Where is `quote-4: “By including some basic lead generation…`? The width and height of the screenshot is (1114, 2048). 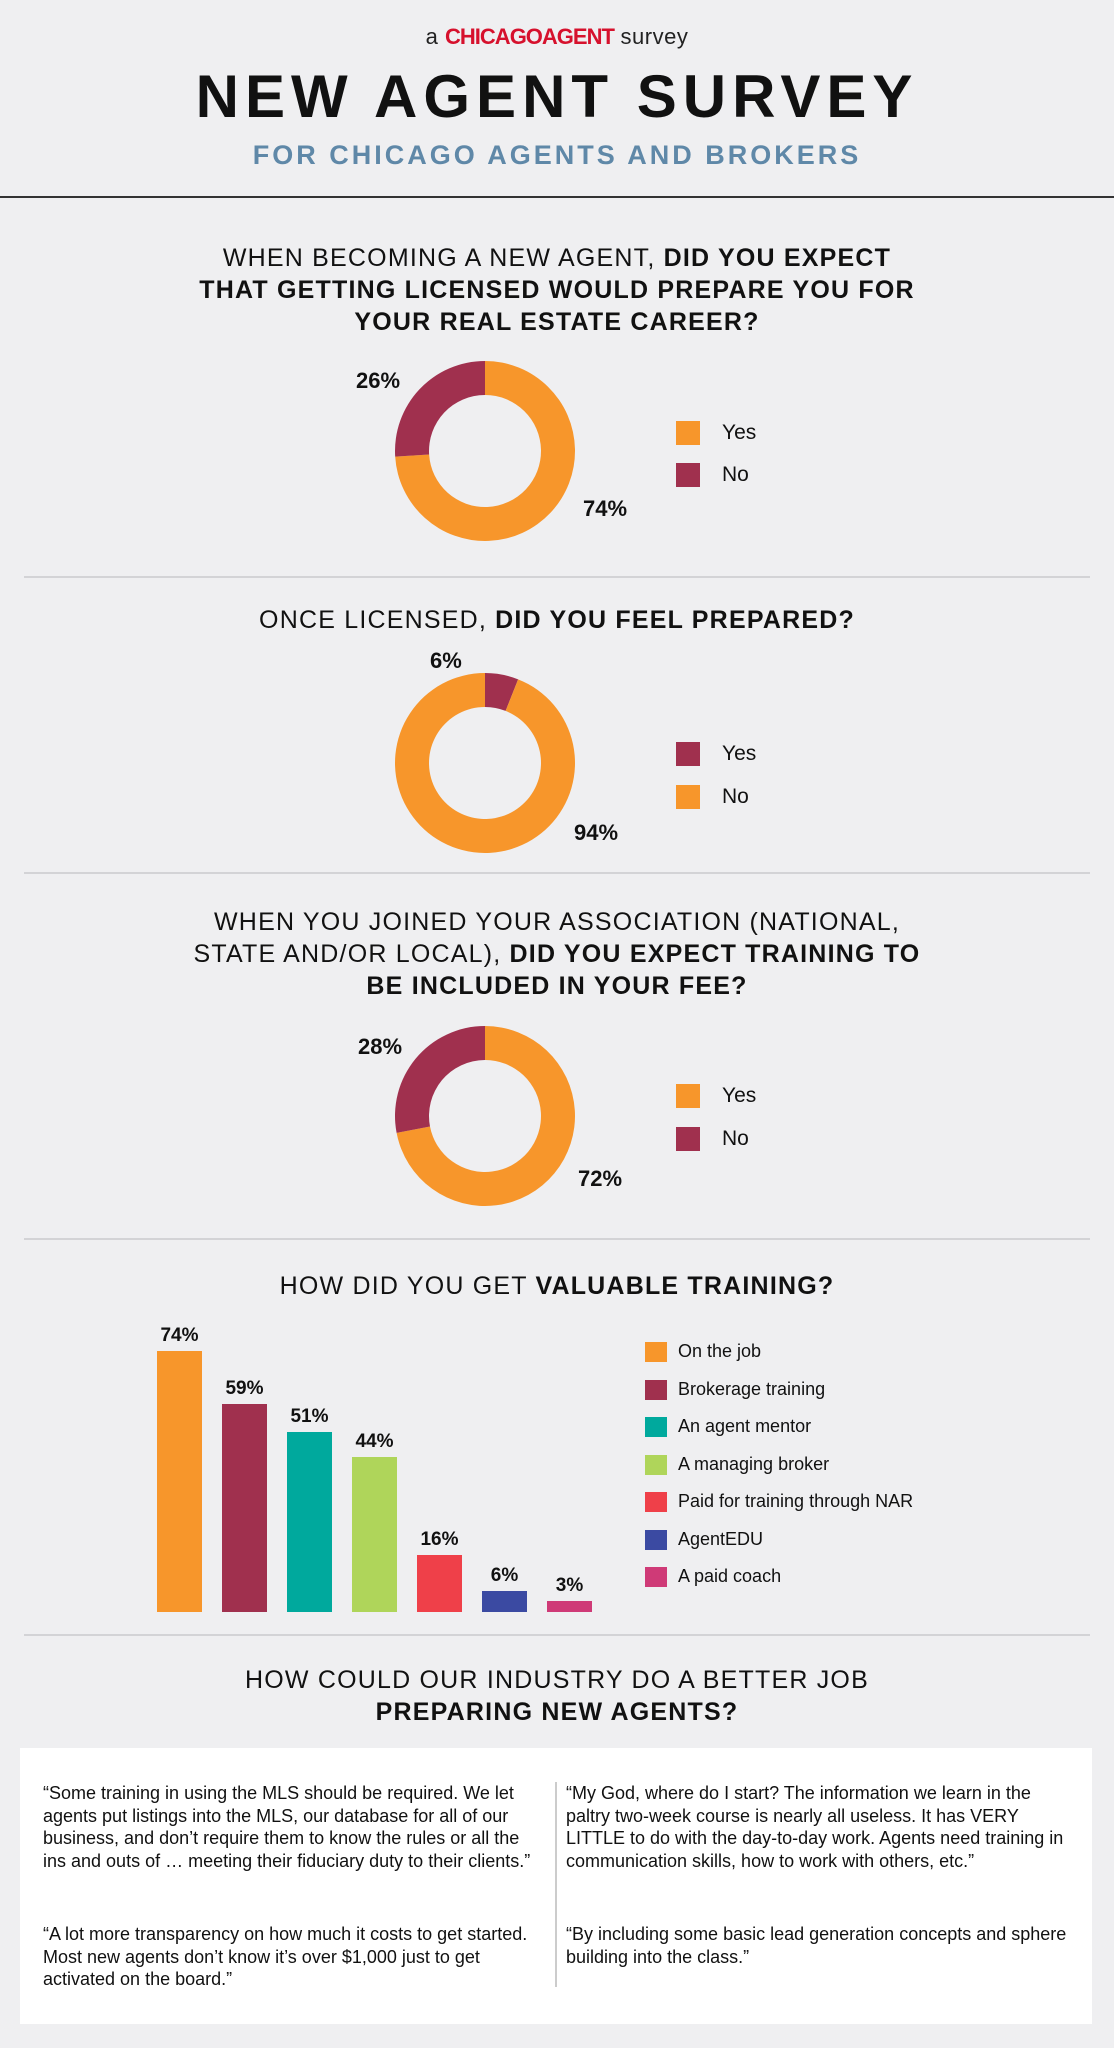 quote-4: “By including some basic lead generation… is located at coordinates (816, 1945).